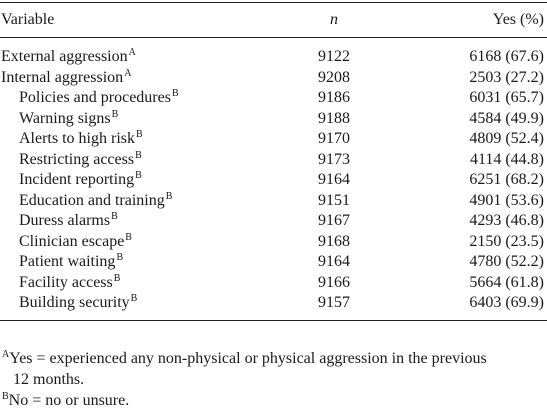 This screenshot has height=418, width=547. Describe the element at coordinates (139, 119) in the screenshot. I see `row-variable: Warning signsB` at that location.